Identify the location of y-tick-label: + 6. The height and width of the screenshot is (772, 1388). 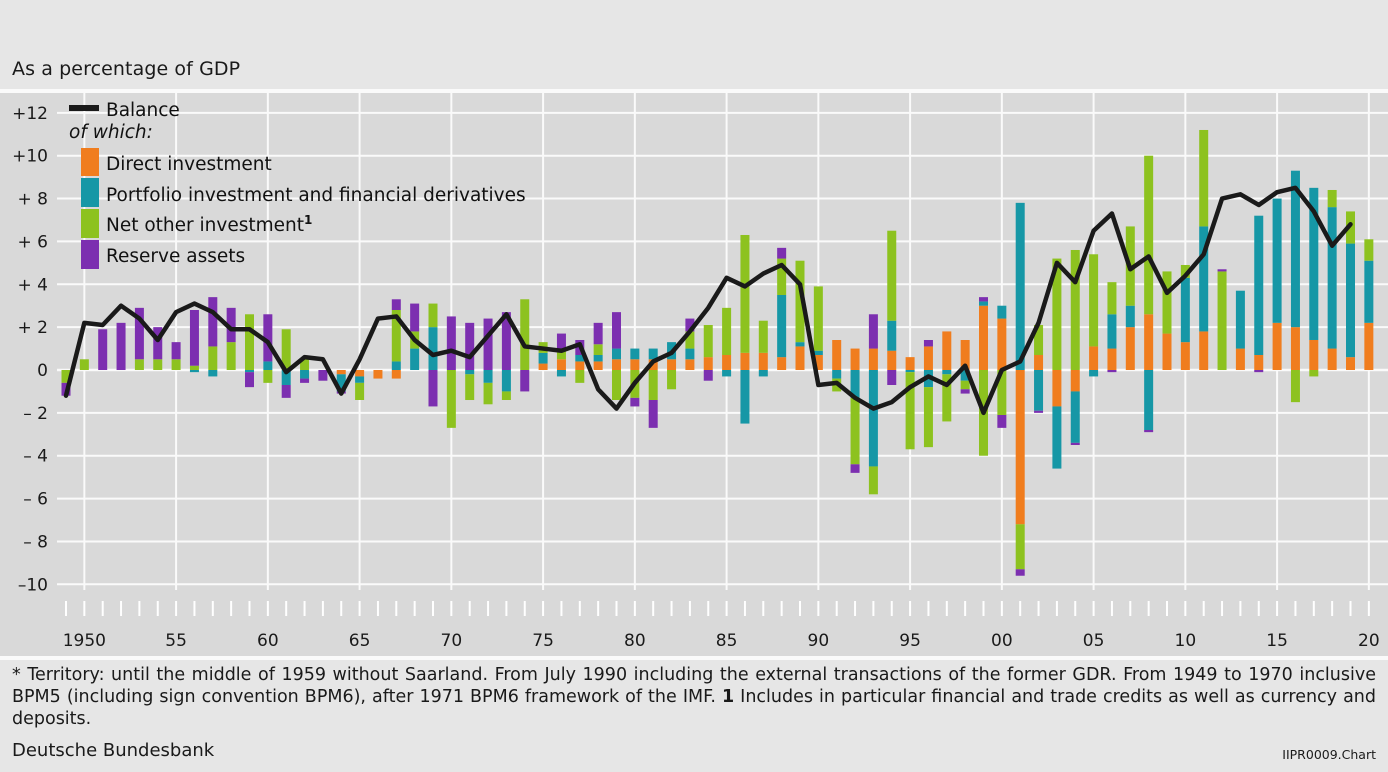
(33, 242).